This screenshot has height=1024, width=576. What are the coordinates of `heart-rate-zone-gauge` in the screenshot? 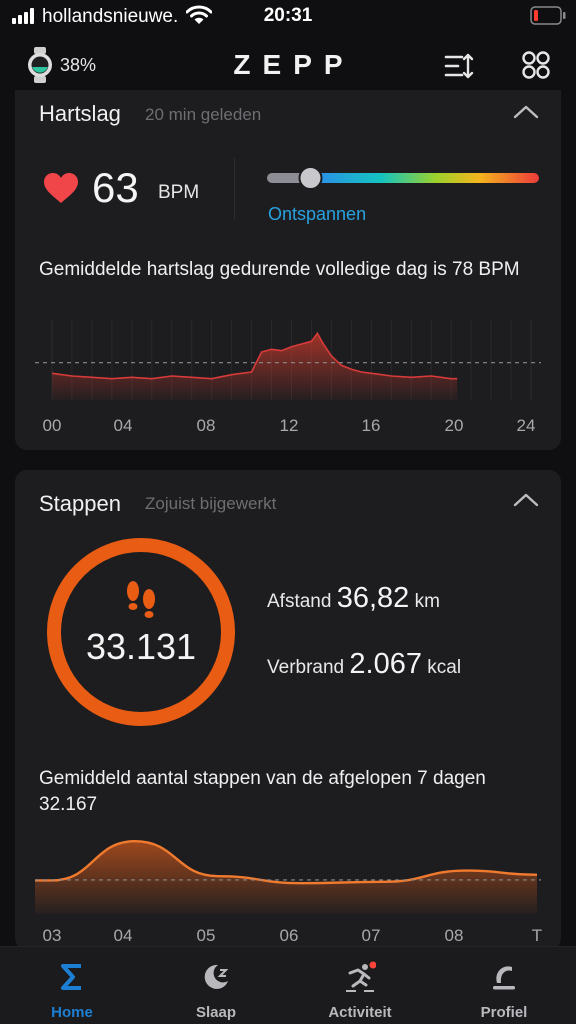 It's located at (403, 178).